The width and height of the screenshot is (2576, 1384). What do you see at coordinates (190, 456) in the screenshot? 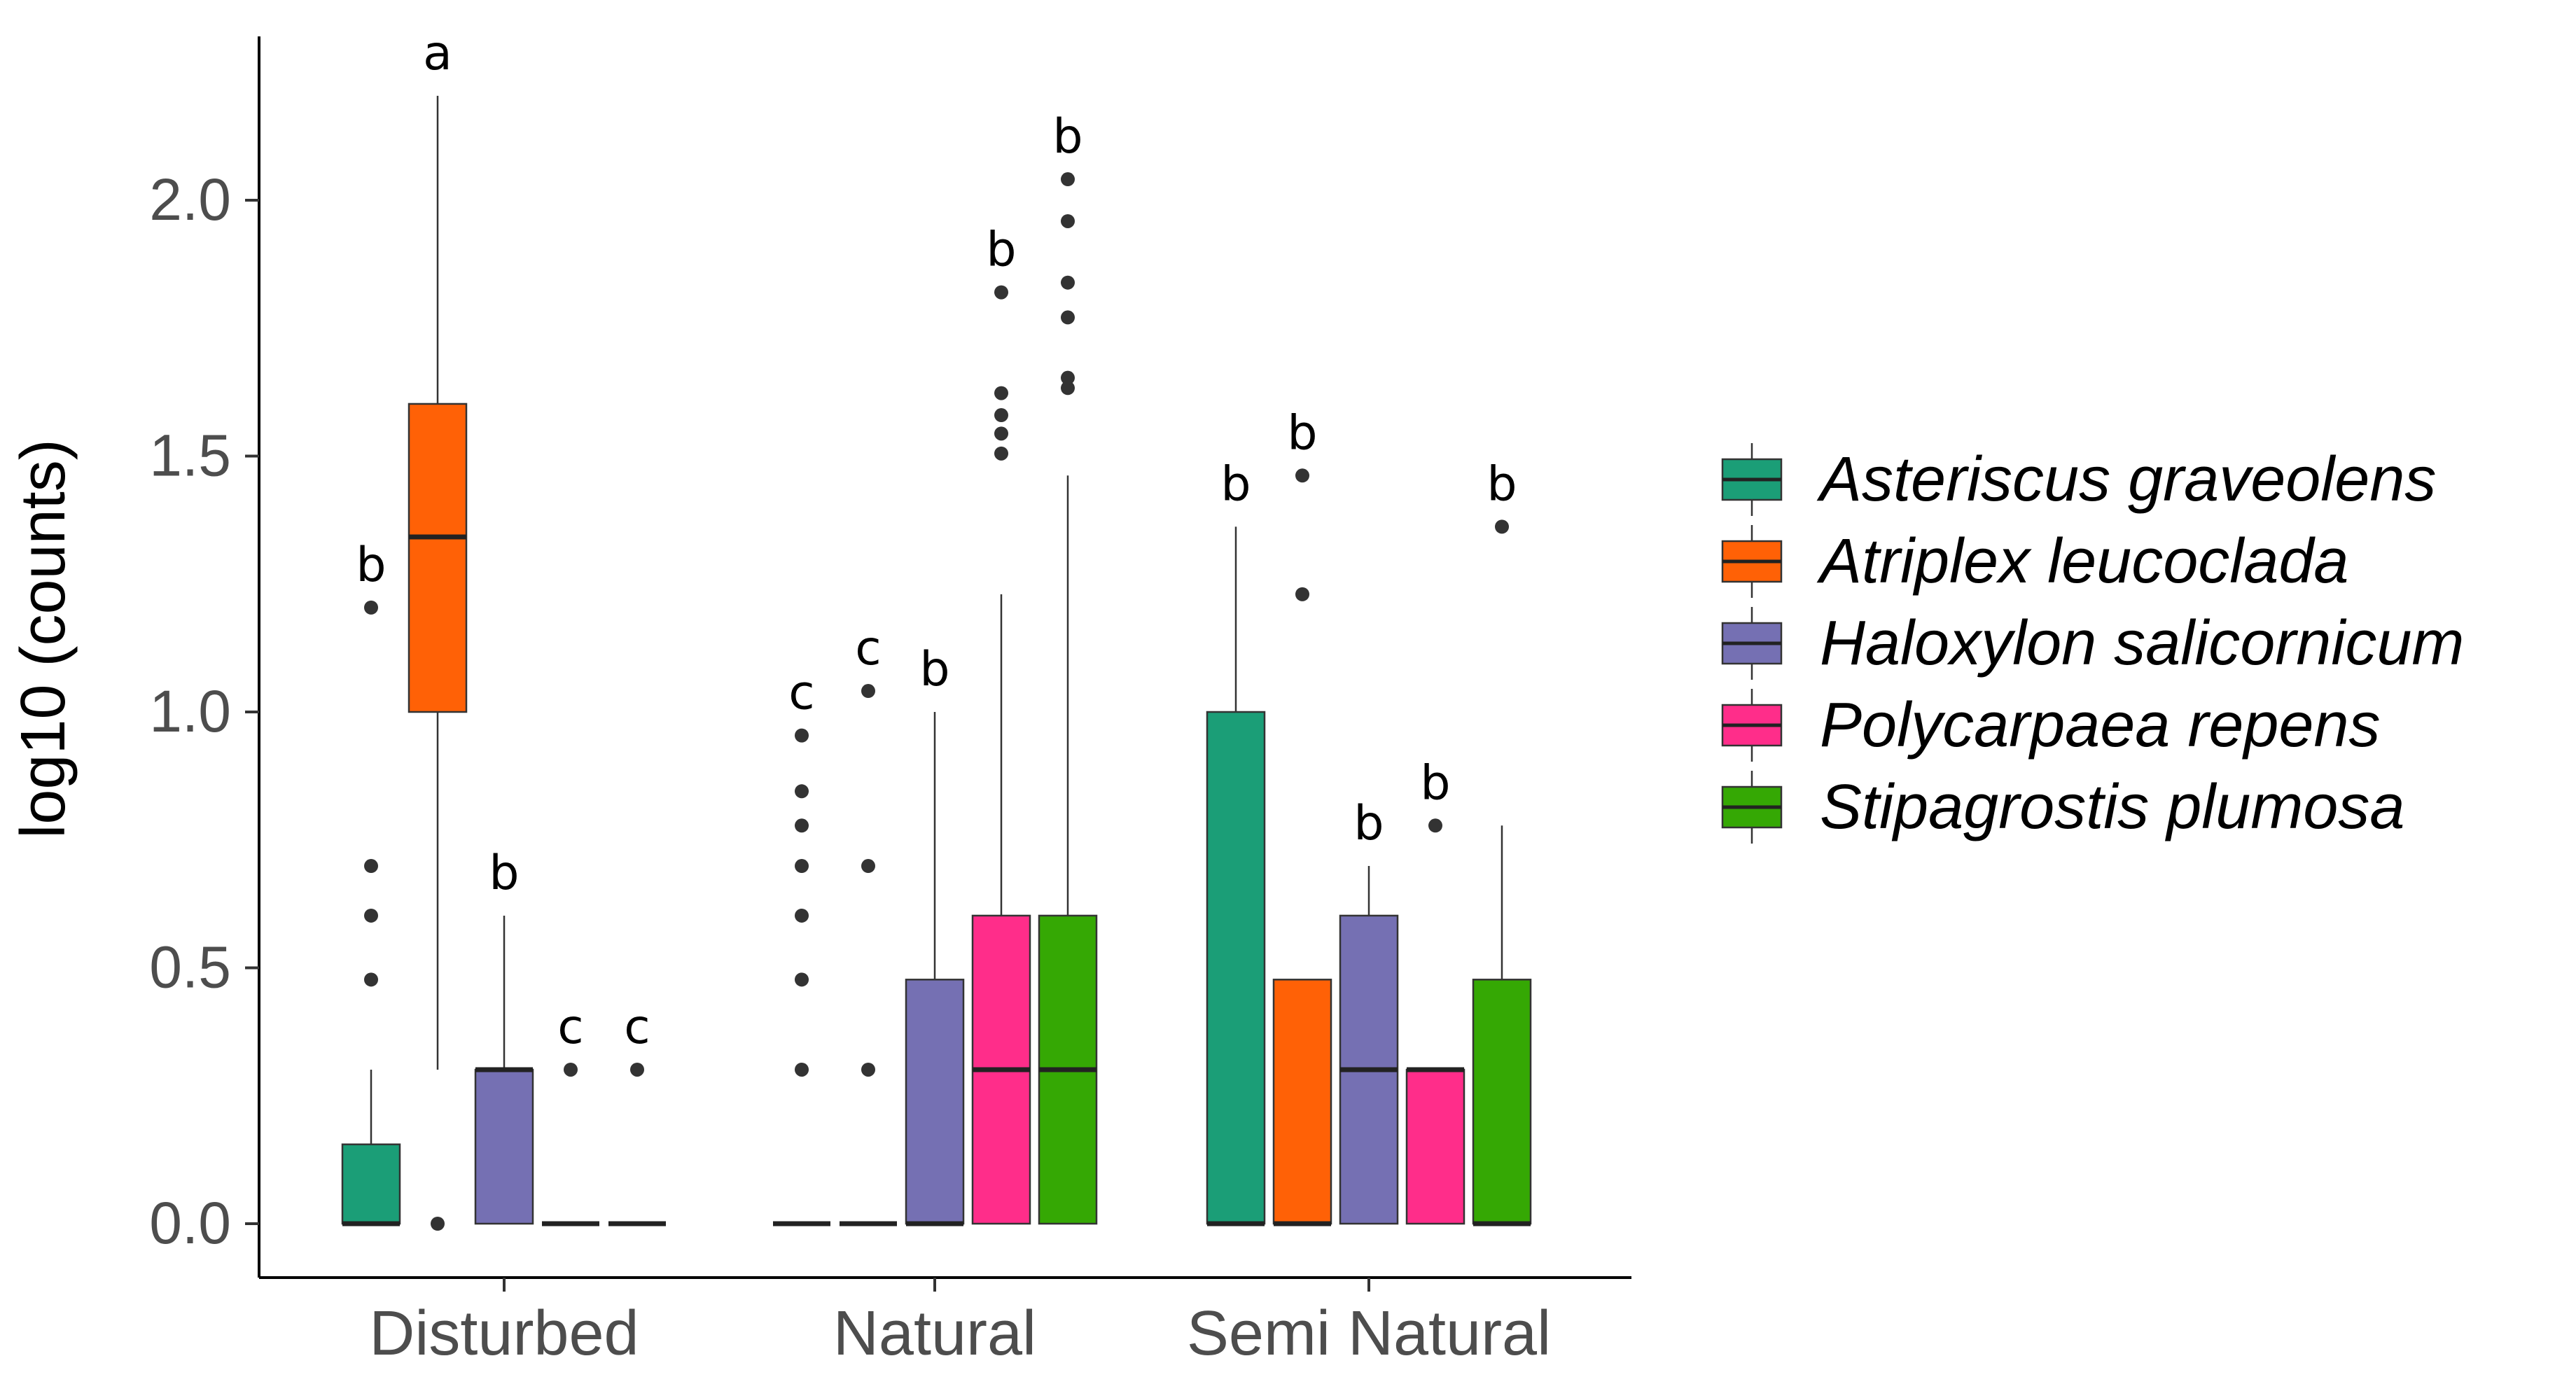
I see `y-tick-label: 1.5` at bounding box center [190, 456].